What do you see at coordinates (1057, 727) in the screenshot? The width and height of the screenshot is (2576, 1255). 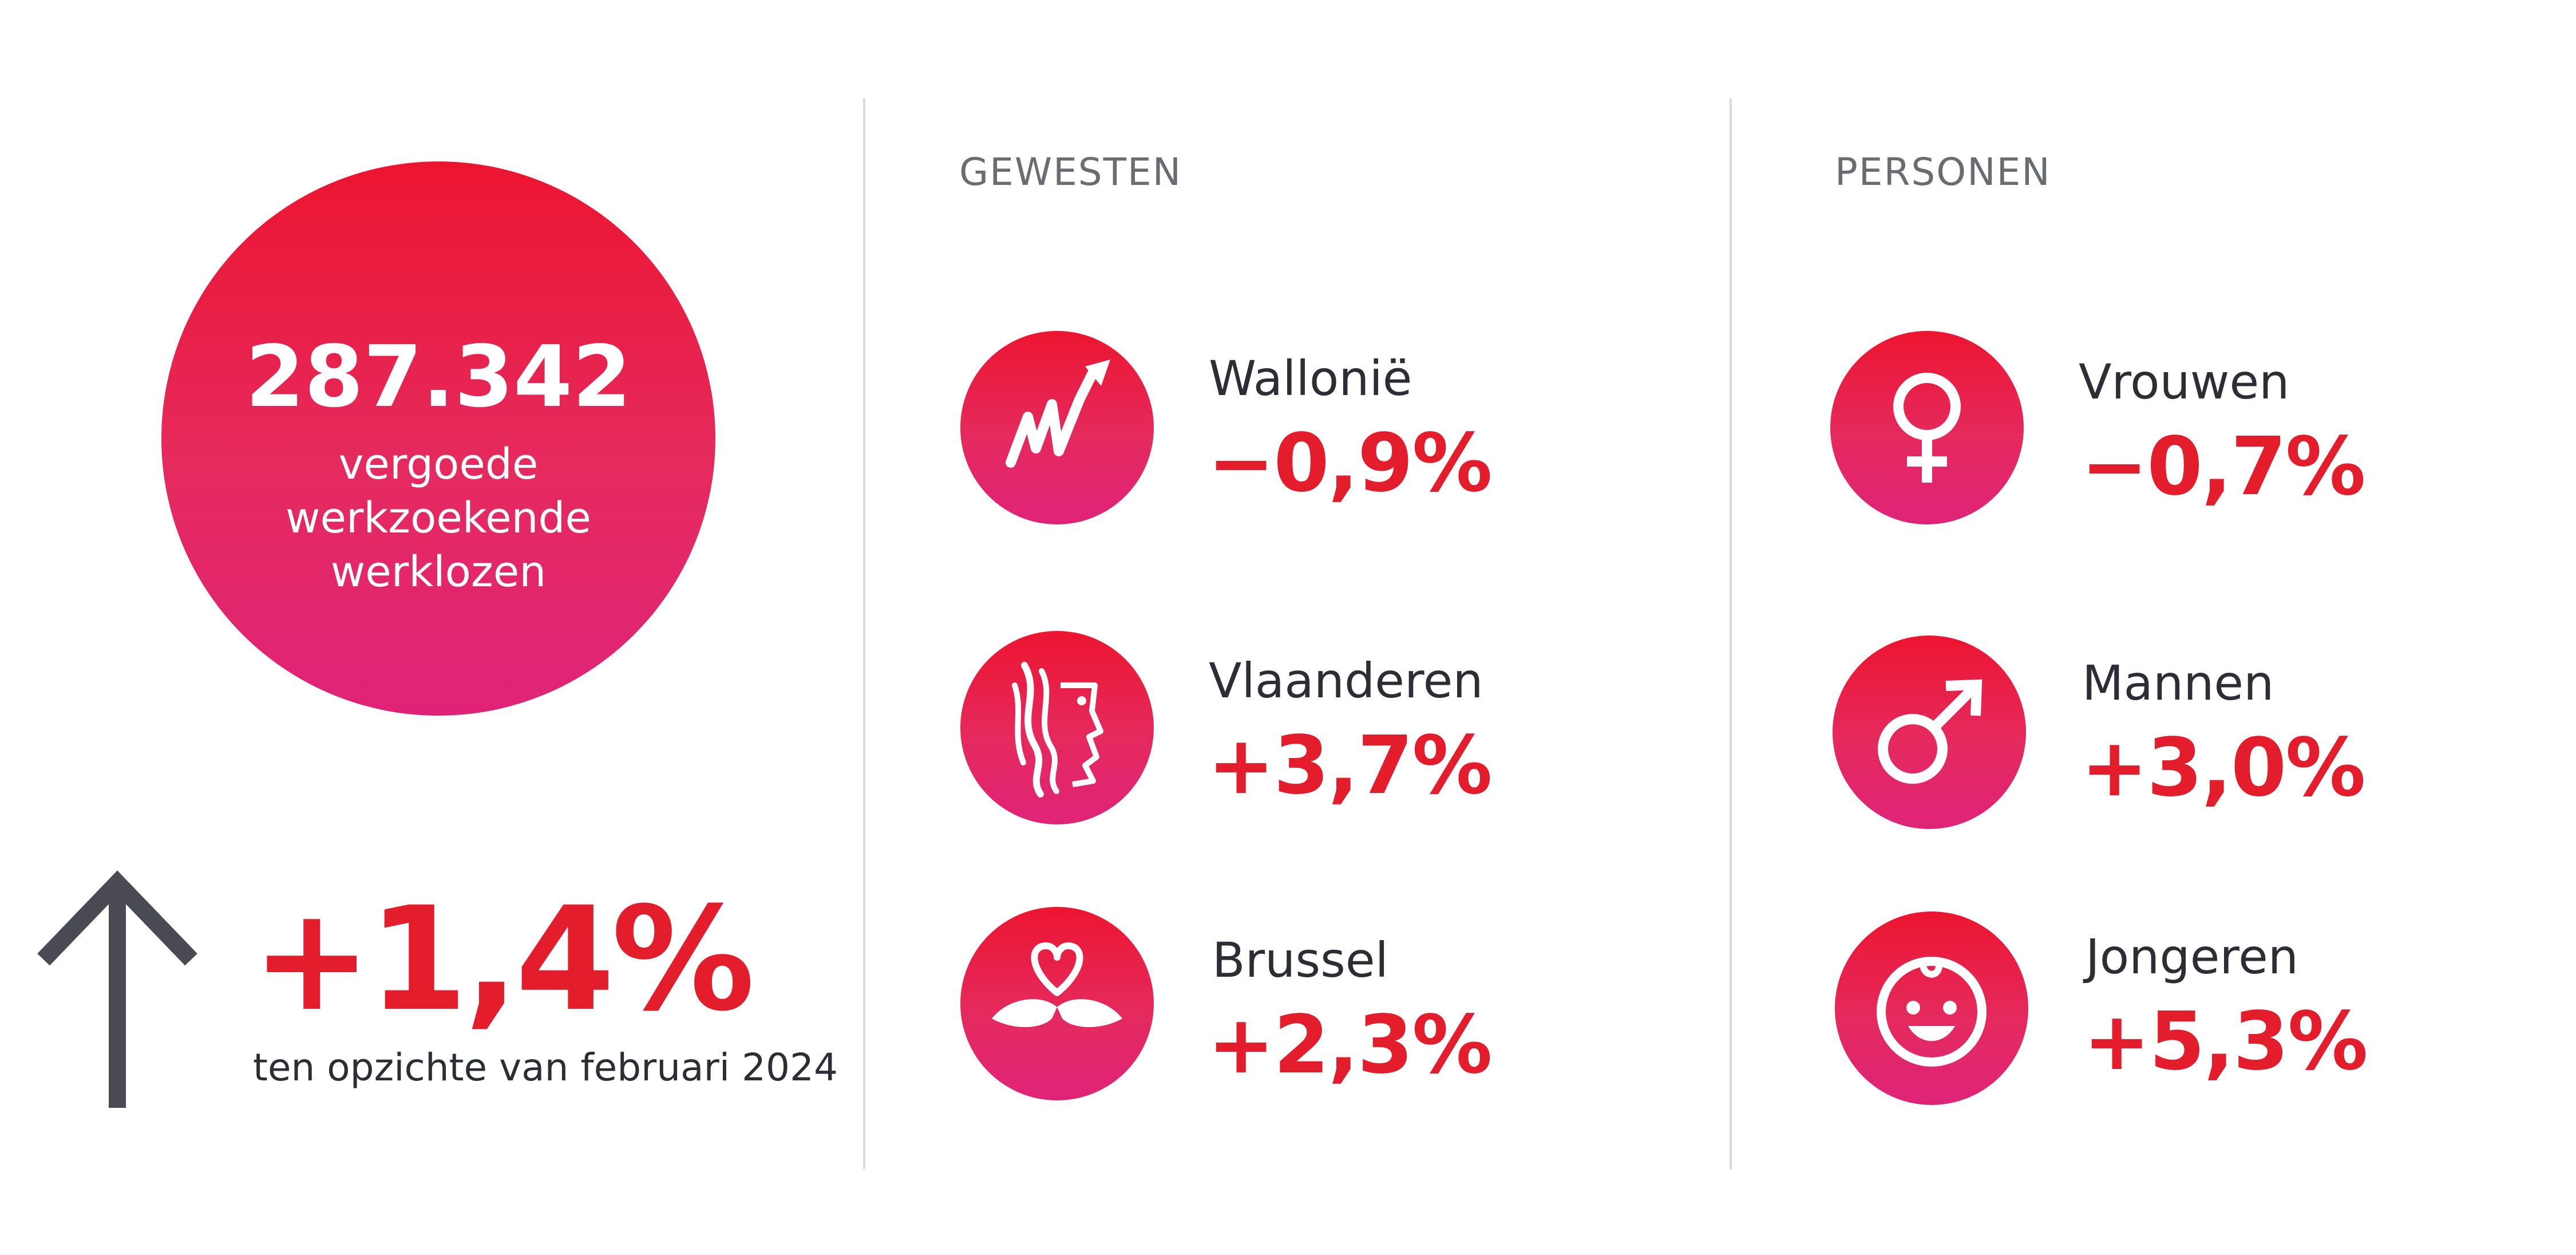 I see `flanders-lion-icon` at bounding box center [1057, 727].